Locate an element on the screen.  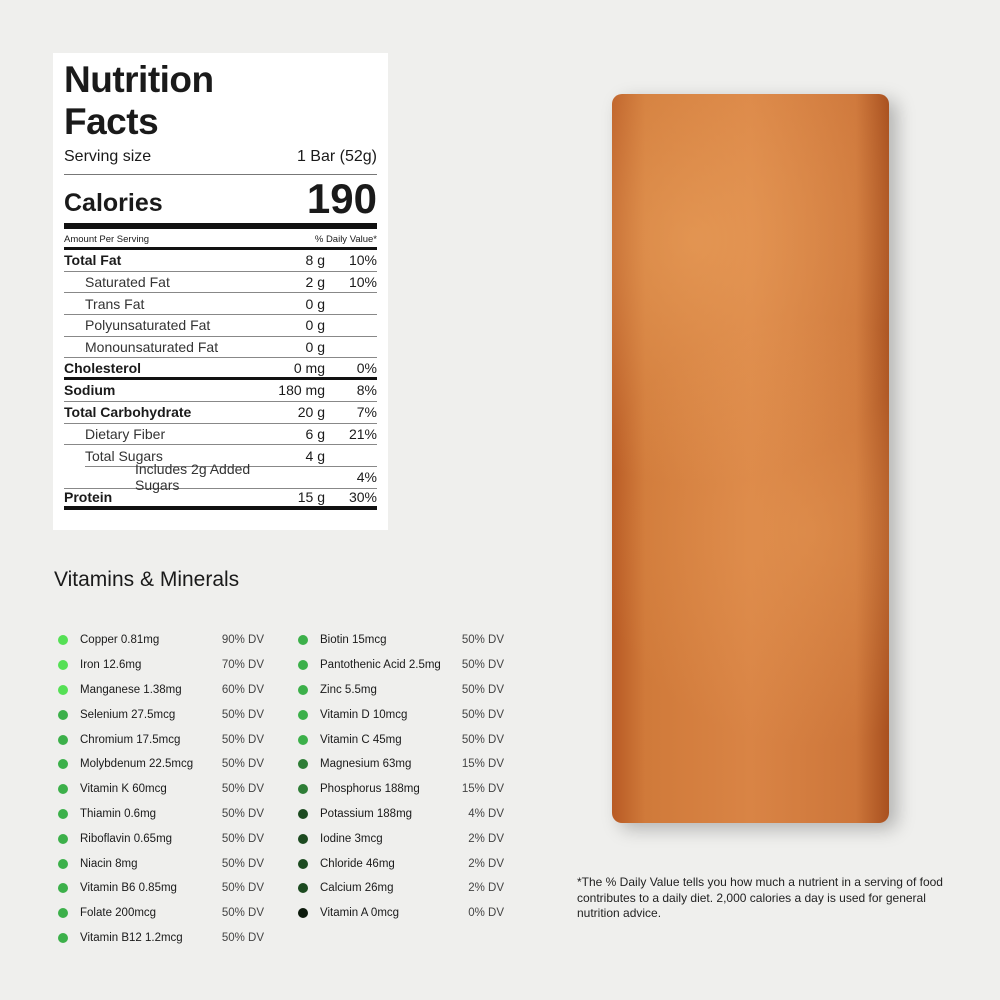
calories-label: Calories is located at coordinates (113, 203).